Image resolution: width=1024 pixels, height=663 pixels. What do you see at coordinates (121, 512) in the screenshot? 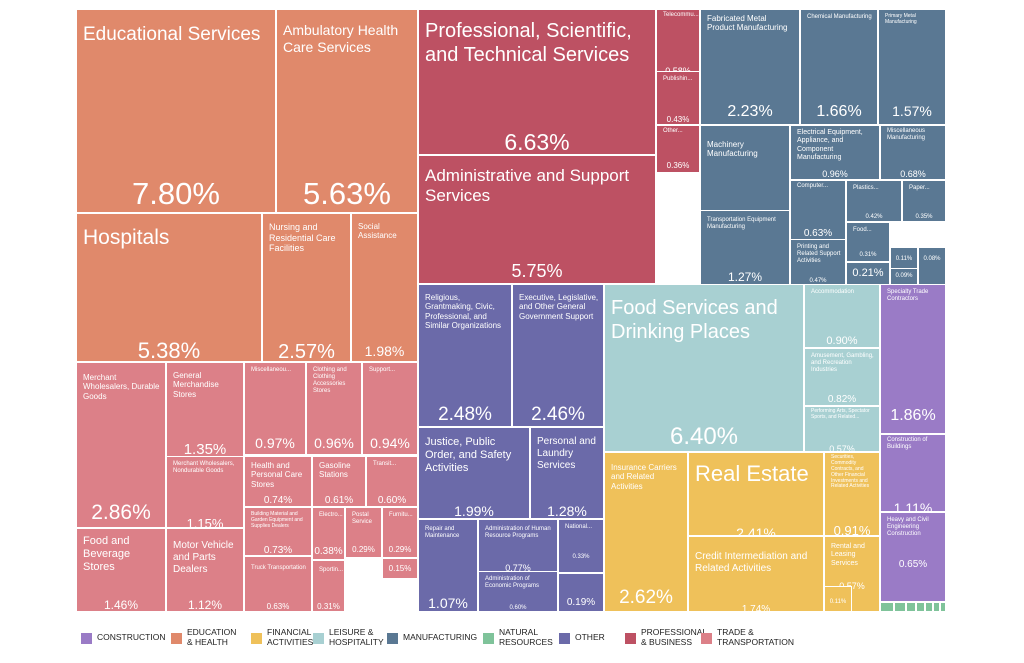
I see `tile-value: 2.86%` at bounding box center [121, 512].